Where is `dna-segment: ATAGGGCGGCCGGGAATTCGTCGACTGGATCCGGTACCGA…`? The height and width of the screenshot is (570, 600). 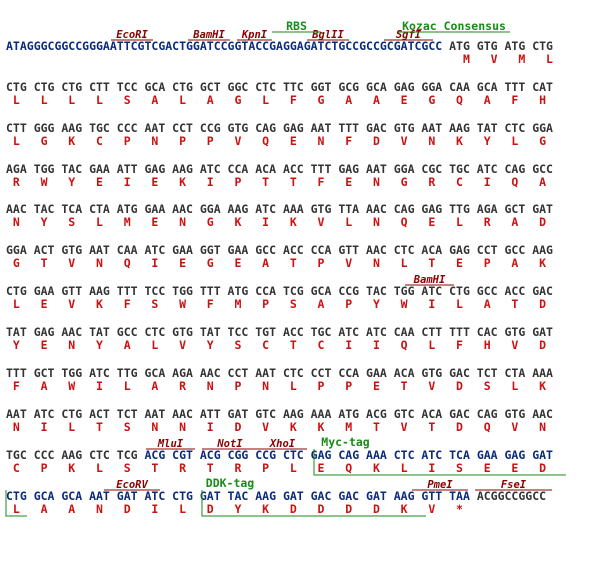
dna-segment: ATAGGGCGGCCGGGAATTCGTCGACTGGATCCGGTACCGA… is located at coordinates (224, 46).